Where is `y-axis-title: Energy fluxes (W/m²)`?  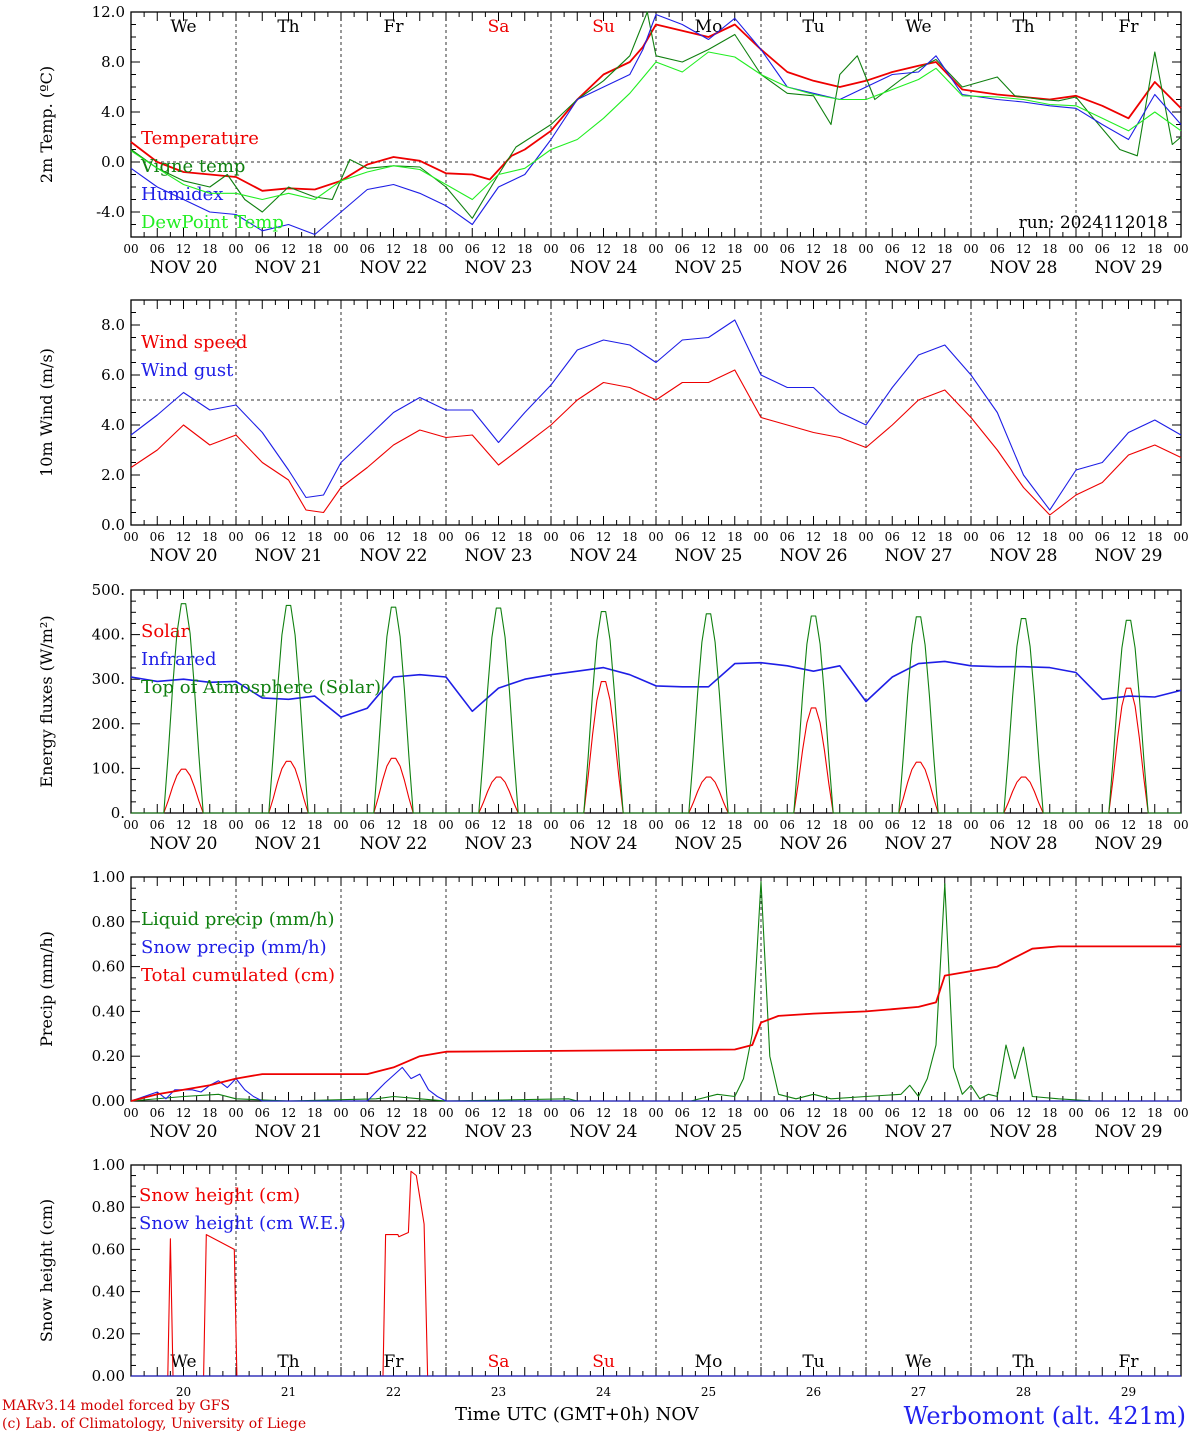 y-axis-title: Energy fluxes (W/m²) is located at coordinates (46, 701).